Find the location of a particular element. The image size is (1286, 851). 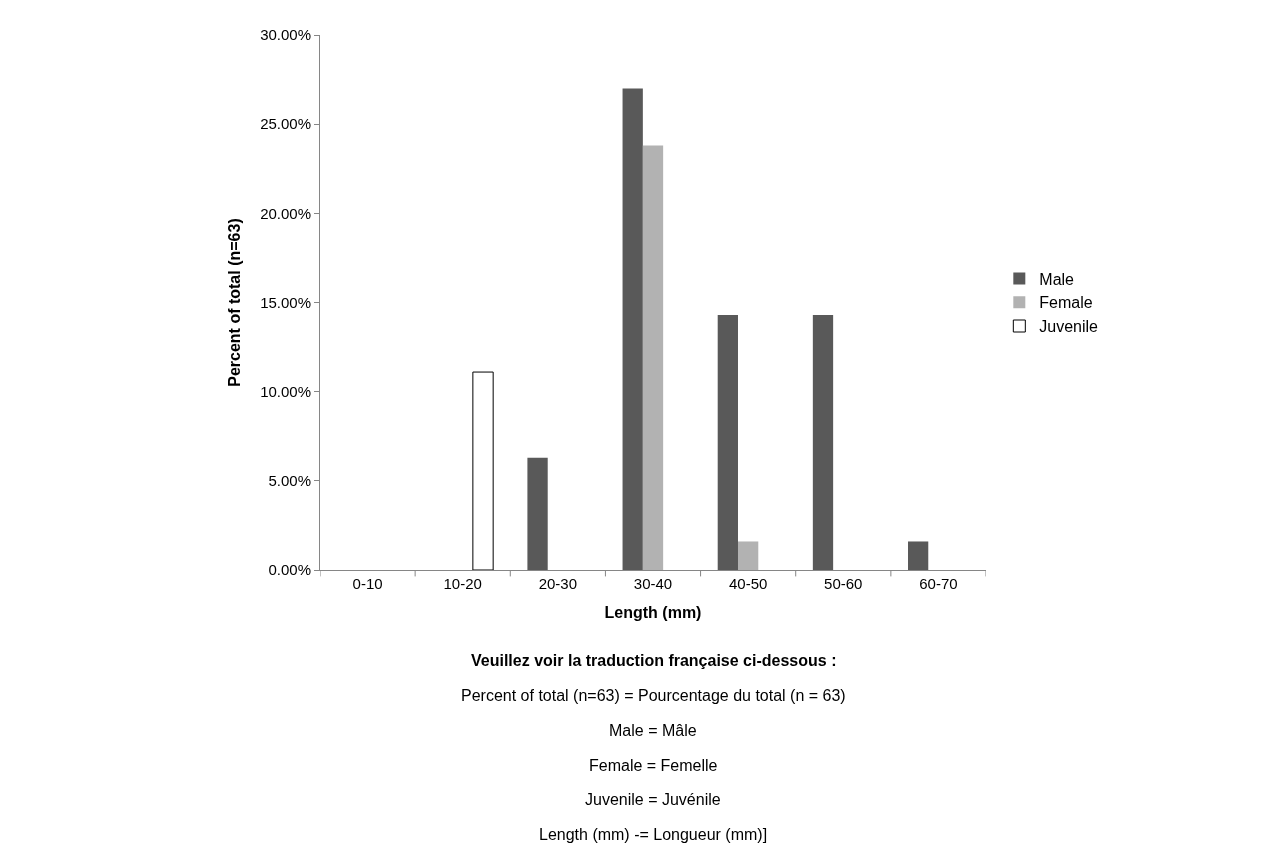

legend-label: Female is located at coordinates (1066, 303).